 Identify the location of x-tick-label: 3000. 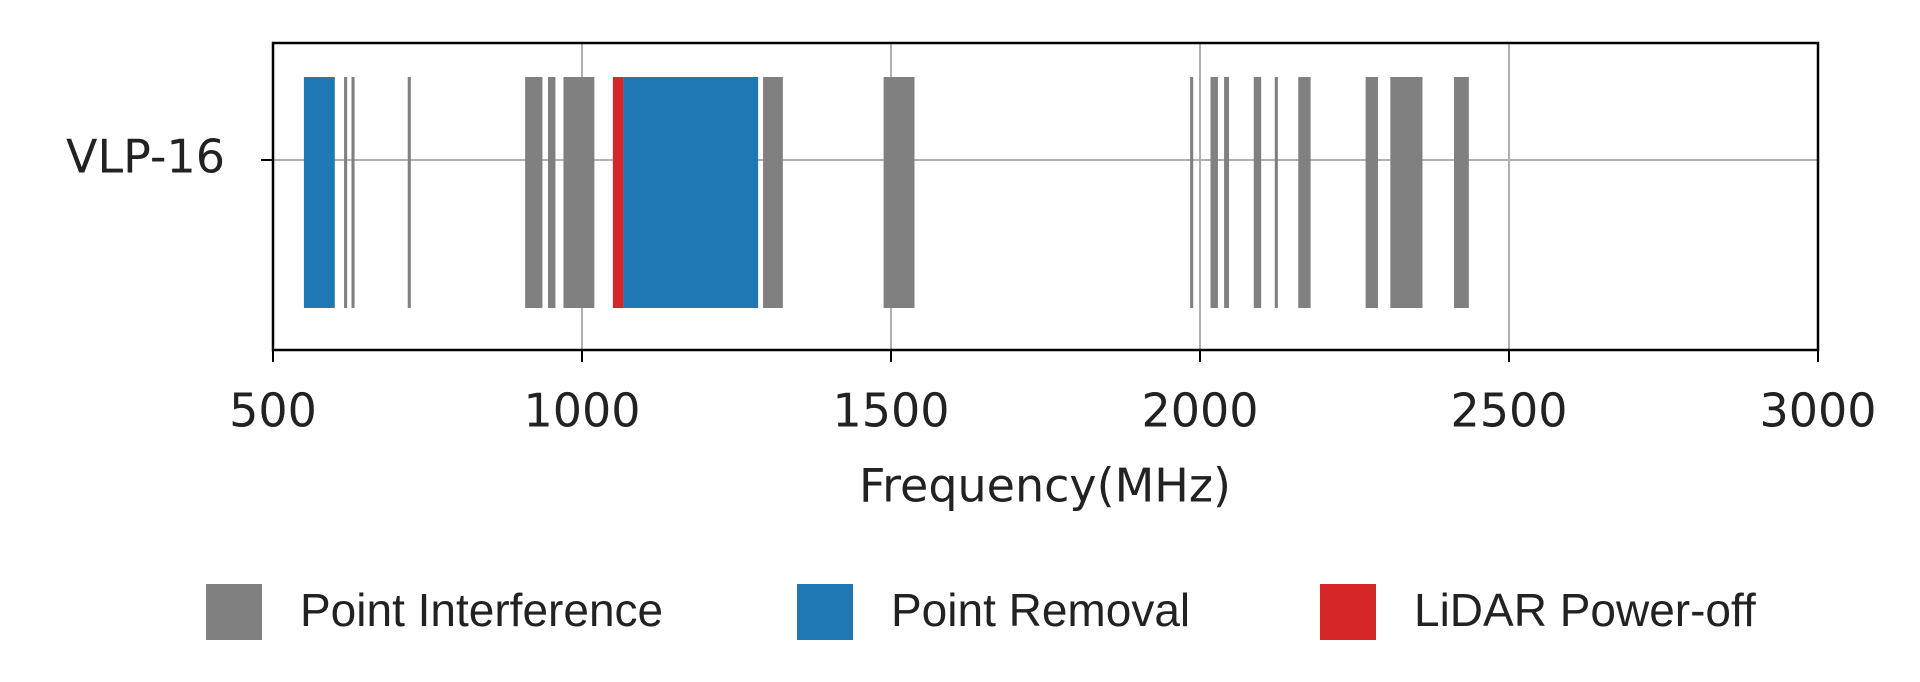
(1817, 411).